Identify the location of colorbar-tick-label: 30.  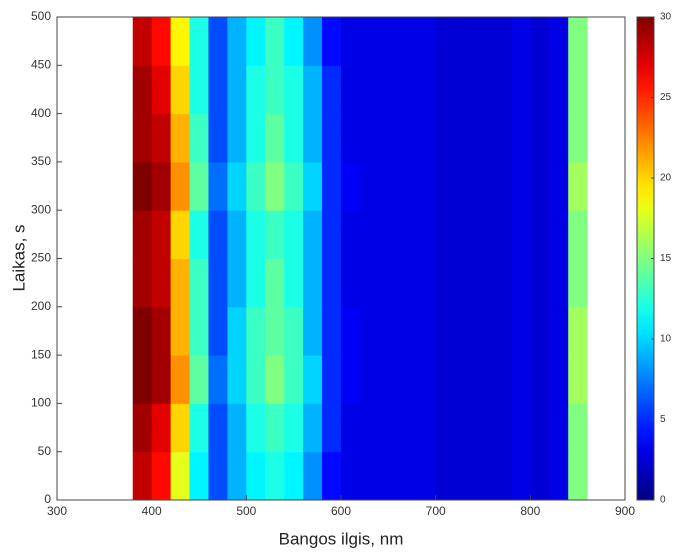
(666, 17).